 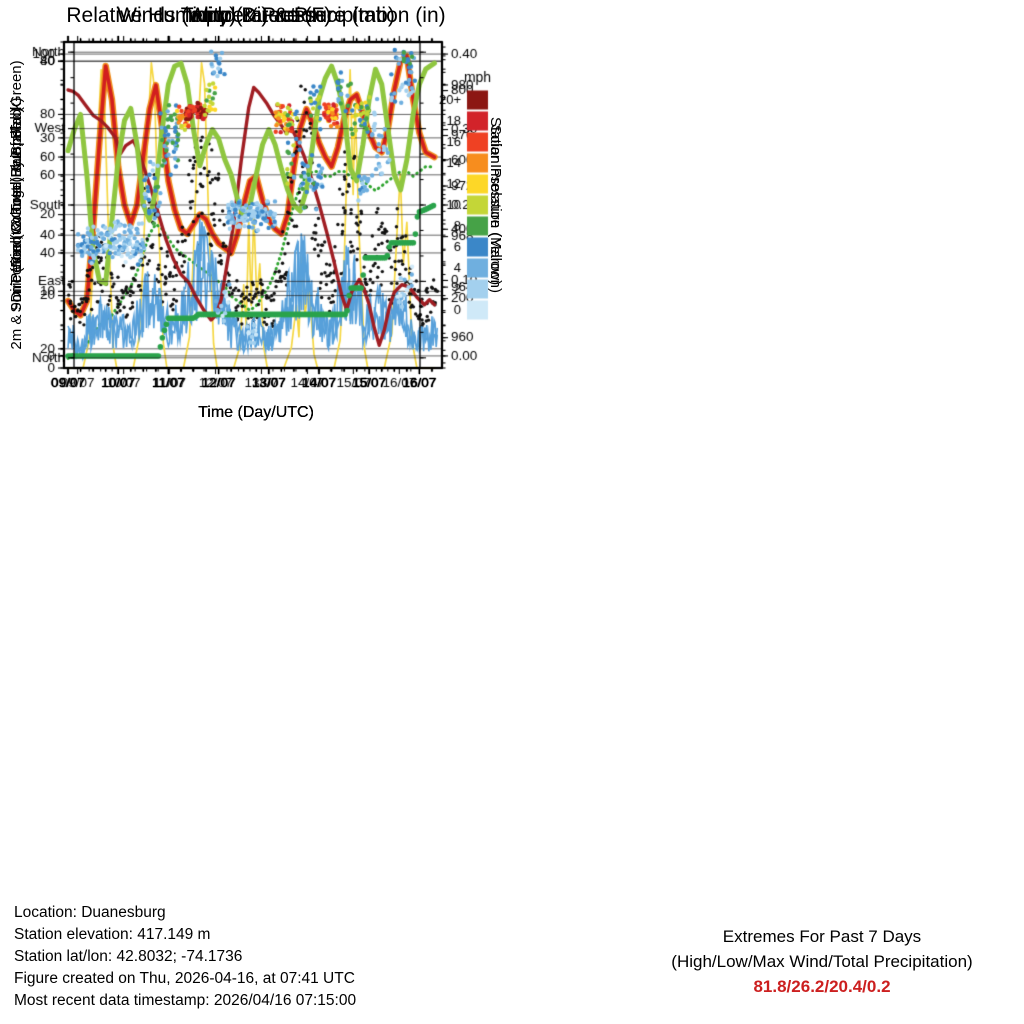 I want to click on extremes-values: 81.8/26.2/20.4/0.2, so click(x=822, y=986).